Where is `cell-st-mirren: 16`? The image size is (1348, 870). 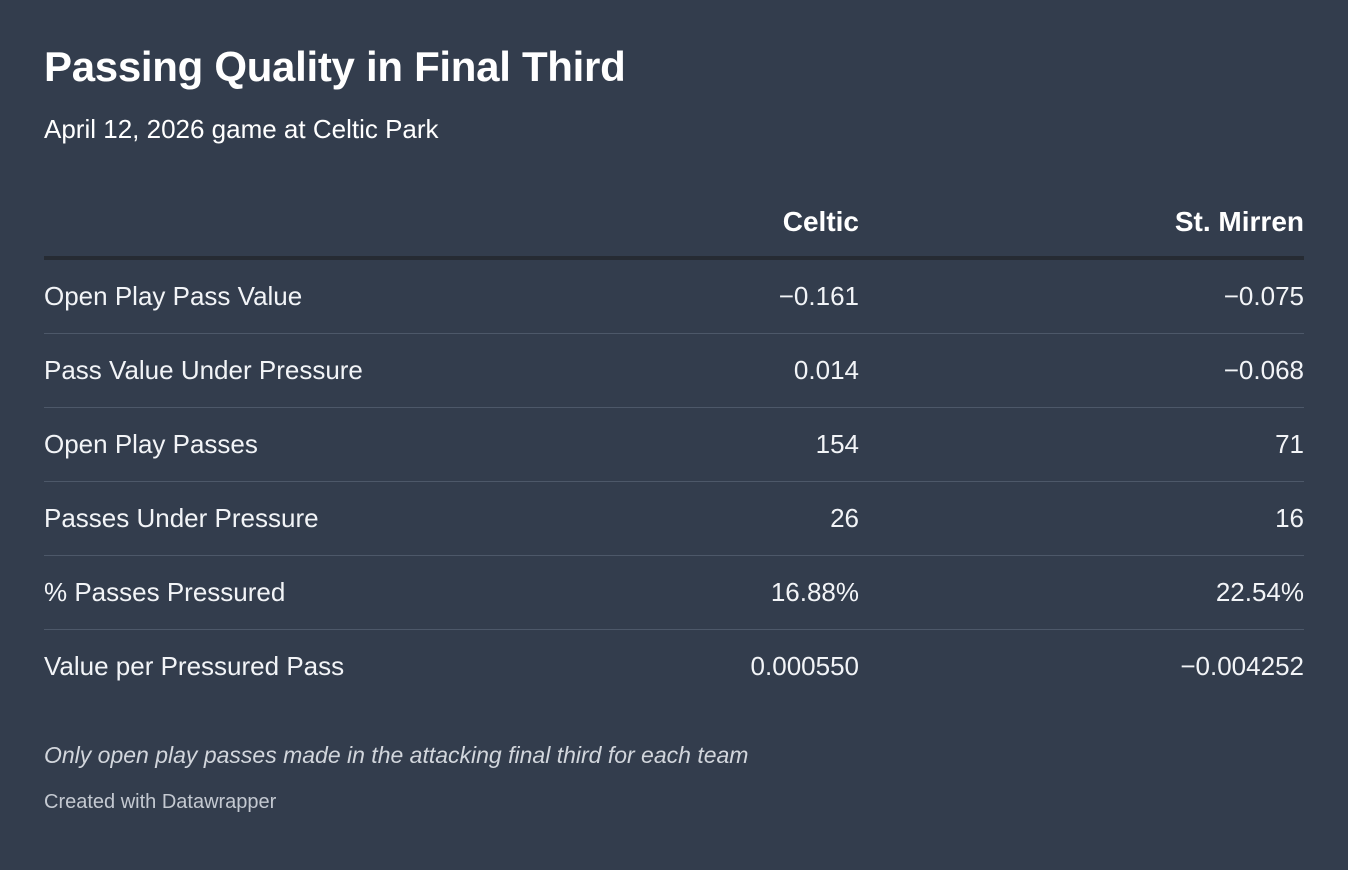 cell-st-mirren: 16 is located at coordinates (1081, 518).